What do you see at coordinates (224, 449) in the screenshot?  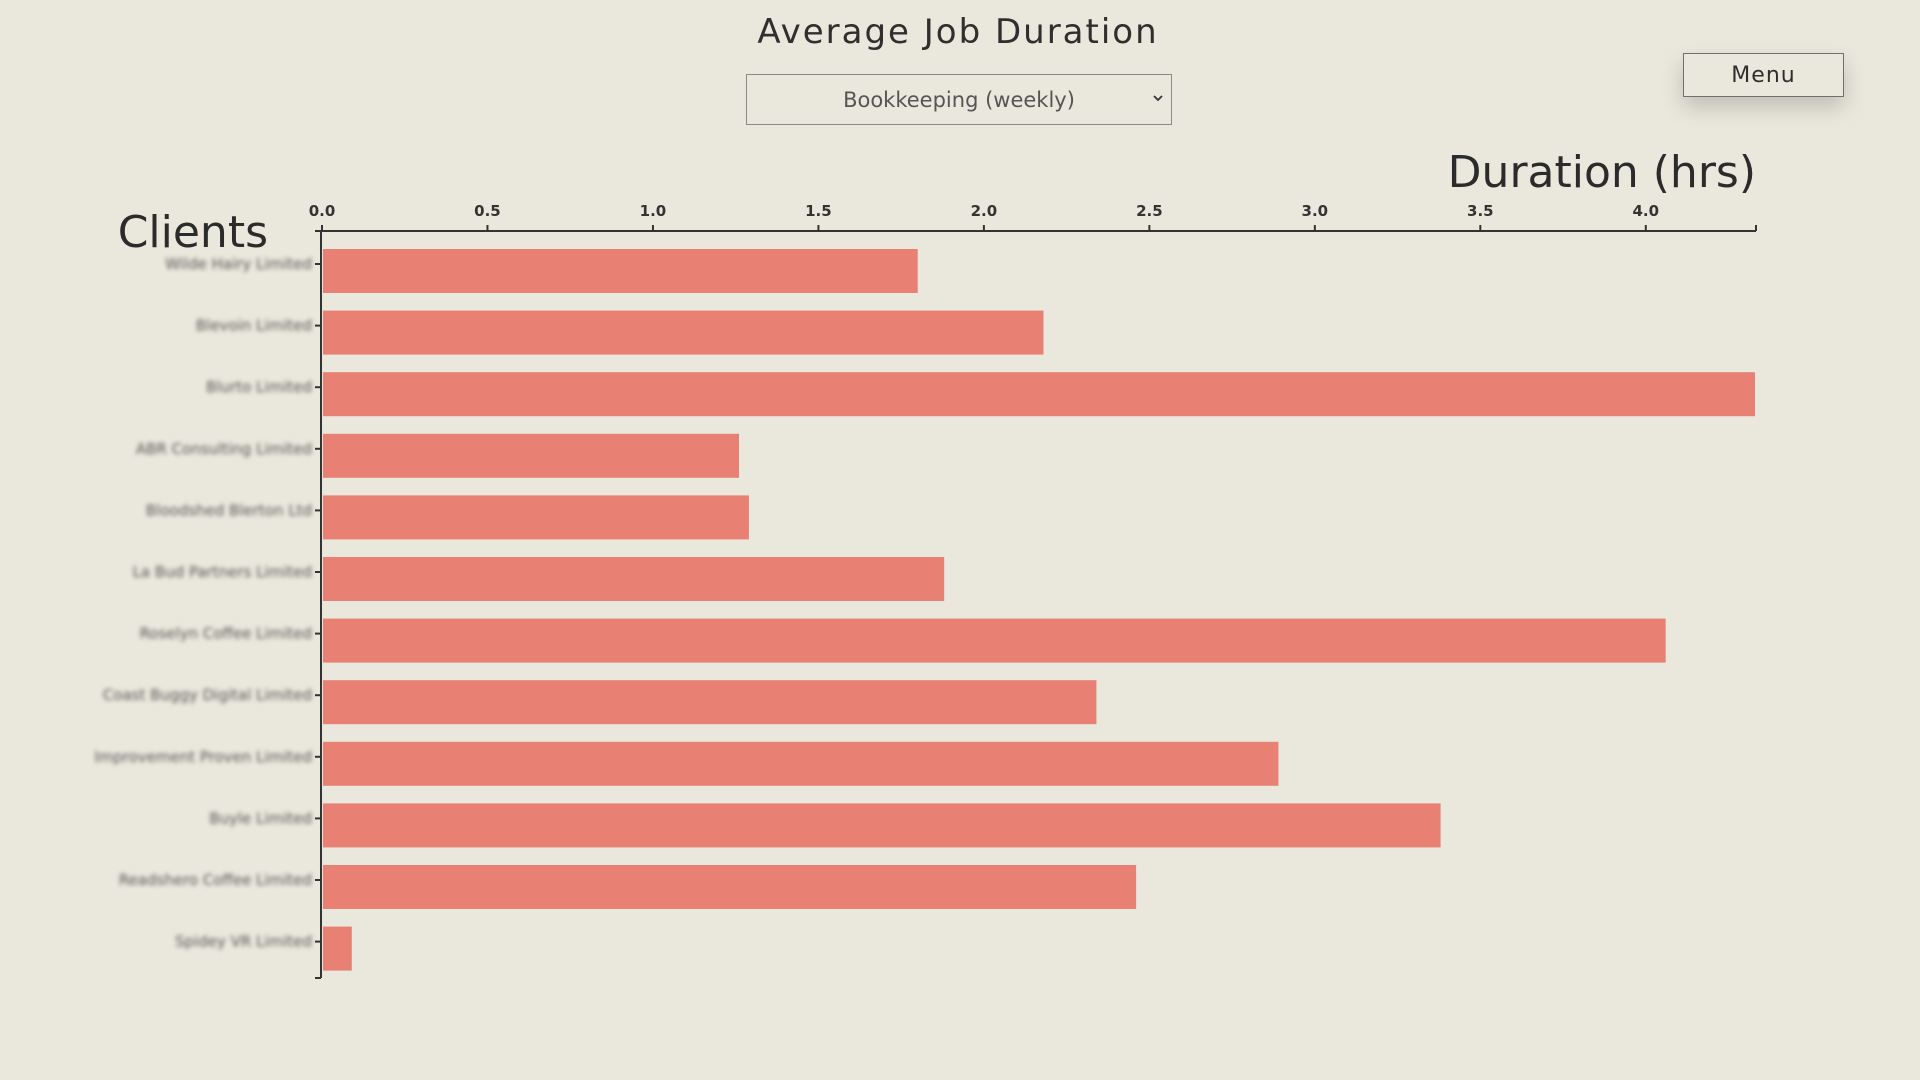 I see `category-label: ABR Consulting Limited` at bounding box center [224, 449].